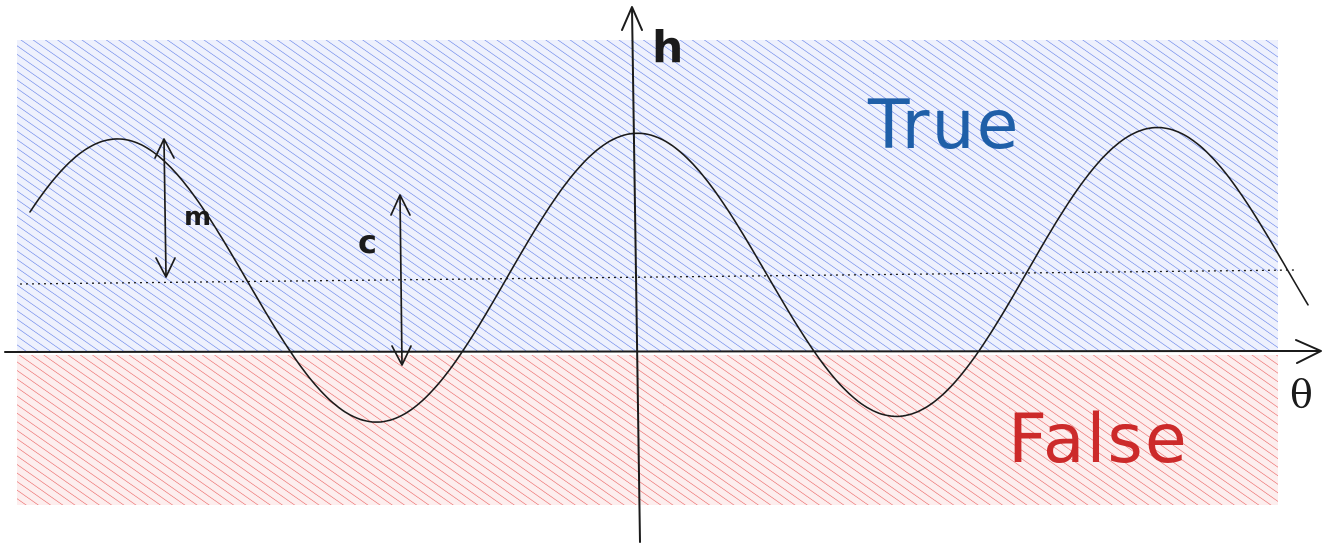 The width and height of the screenshot is (1337, 557). I want to click on x-axis, so click(663, 351).